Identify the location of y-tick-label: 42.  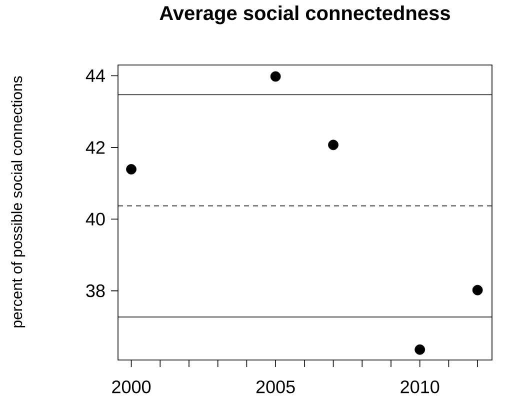
(95, 147).